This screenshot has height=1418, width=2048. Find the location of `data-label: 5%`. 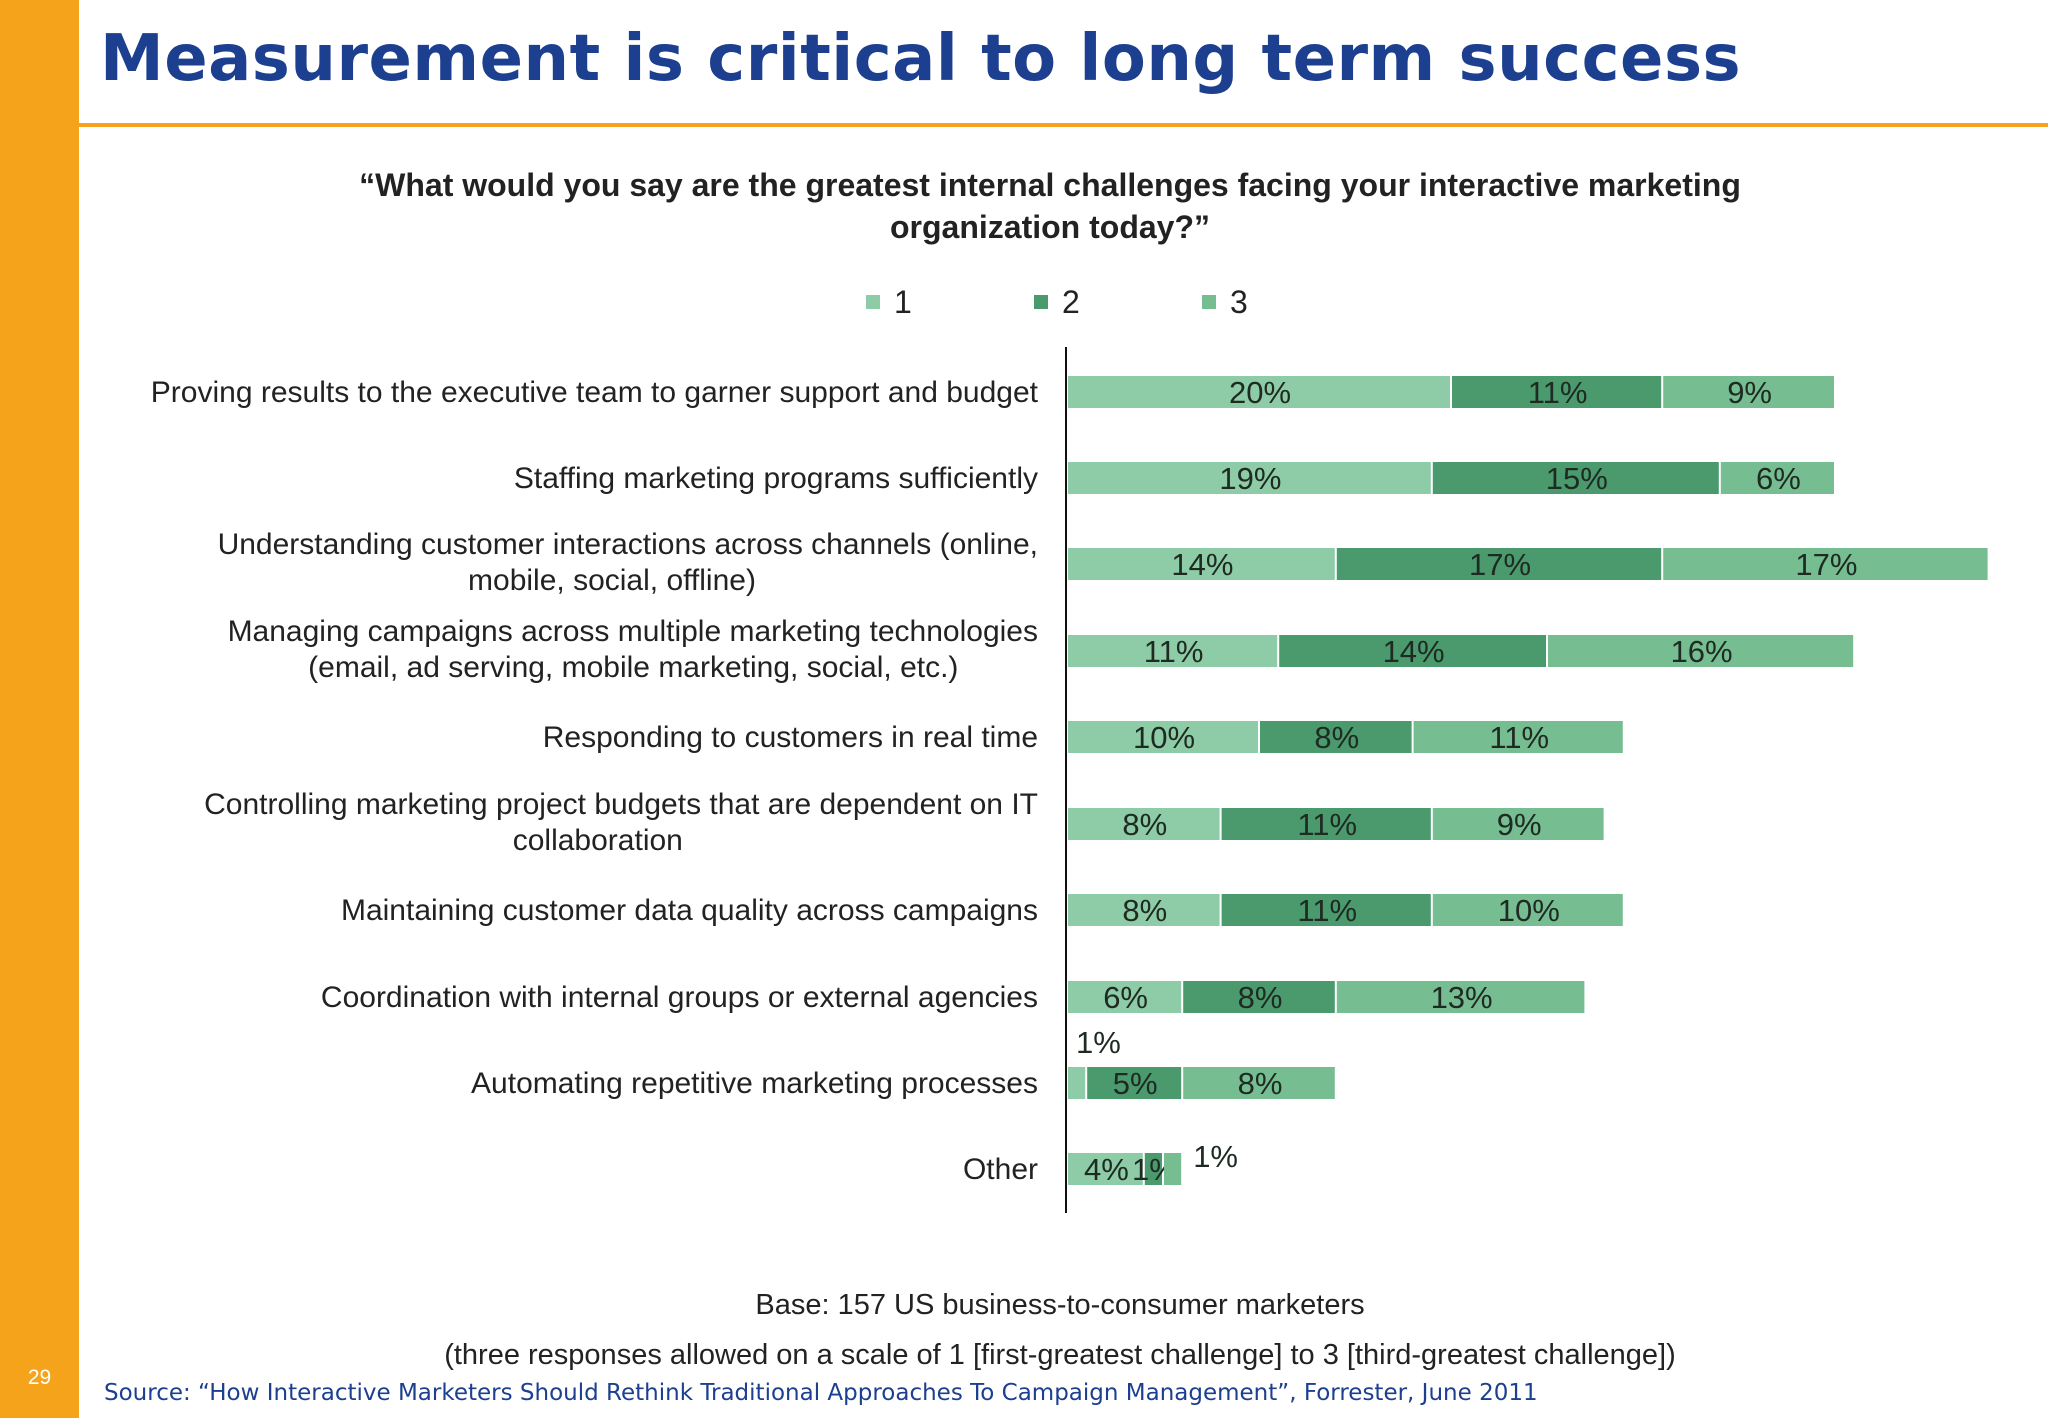

data-label: 5% is located at coordinates (1135, 1083).